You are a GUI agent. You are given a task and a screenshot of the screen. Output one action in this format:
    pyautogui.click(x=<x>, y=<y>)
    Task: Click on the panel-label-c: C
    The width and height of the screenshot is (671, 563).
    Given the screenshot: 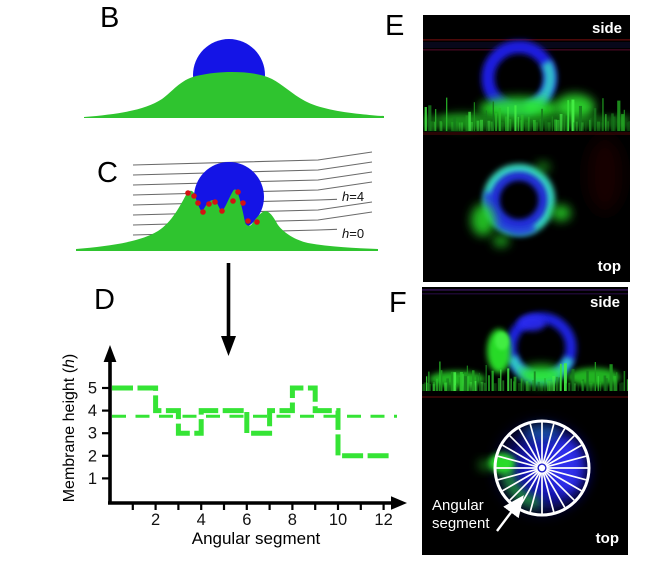 What is the action you would take?
    pyautogui.click(x=107, y=173)
    